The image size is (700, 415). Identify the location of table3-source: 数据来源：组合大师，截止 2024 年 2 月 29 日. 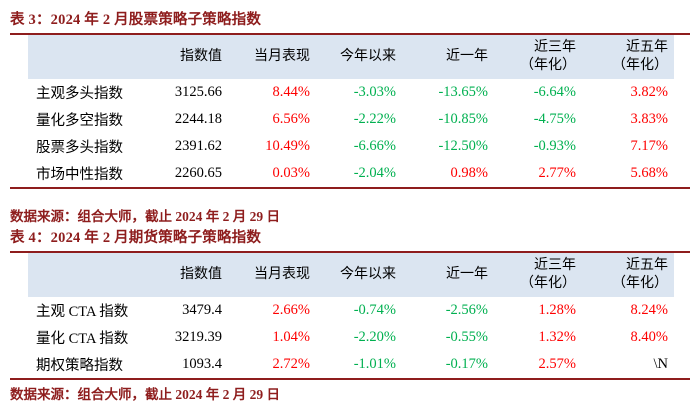
(145, 216).